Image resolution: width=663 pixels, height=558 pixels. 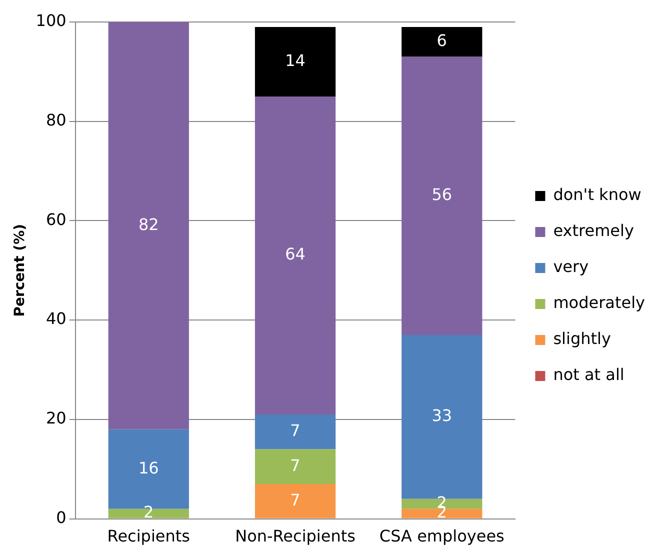 What do you see at coordinates (597, 194) in the screenshot?
I see `legend-label: don't know` at bounding box center [597, 194].